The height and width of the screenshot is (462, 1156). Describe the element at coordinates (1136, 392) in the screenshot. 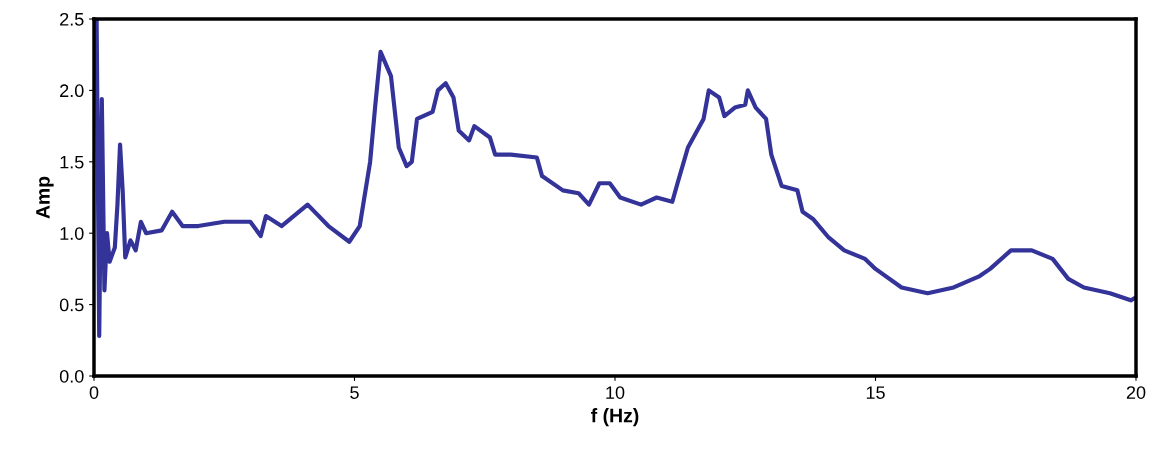

I see `x-tick-label: 20` at that location.